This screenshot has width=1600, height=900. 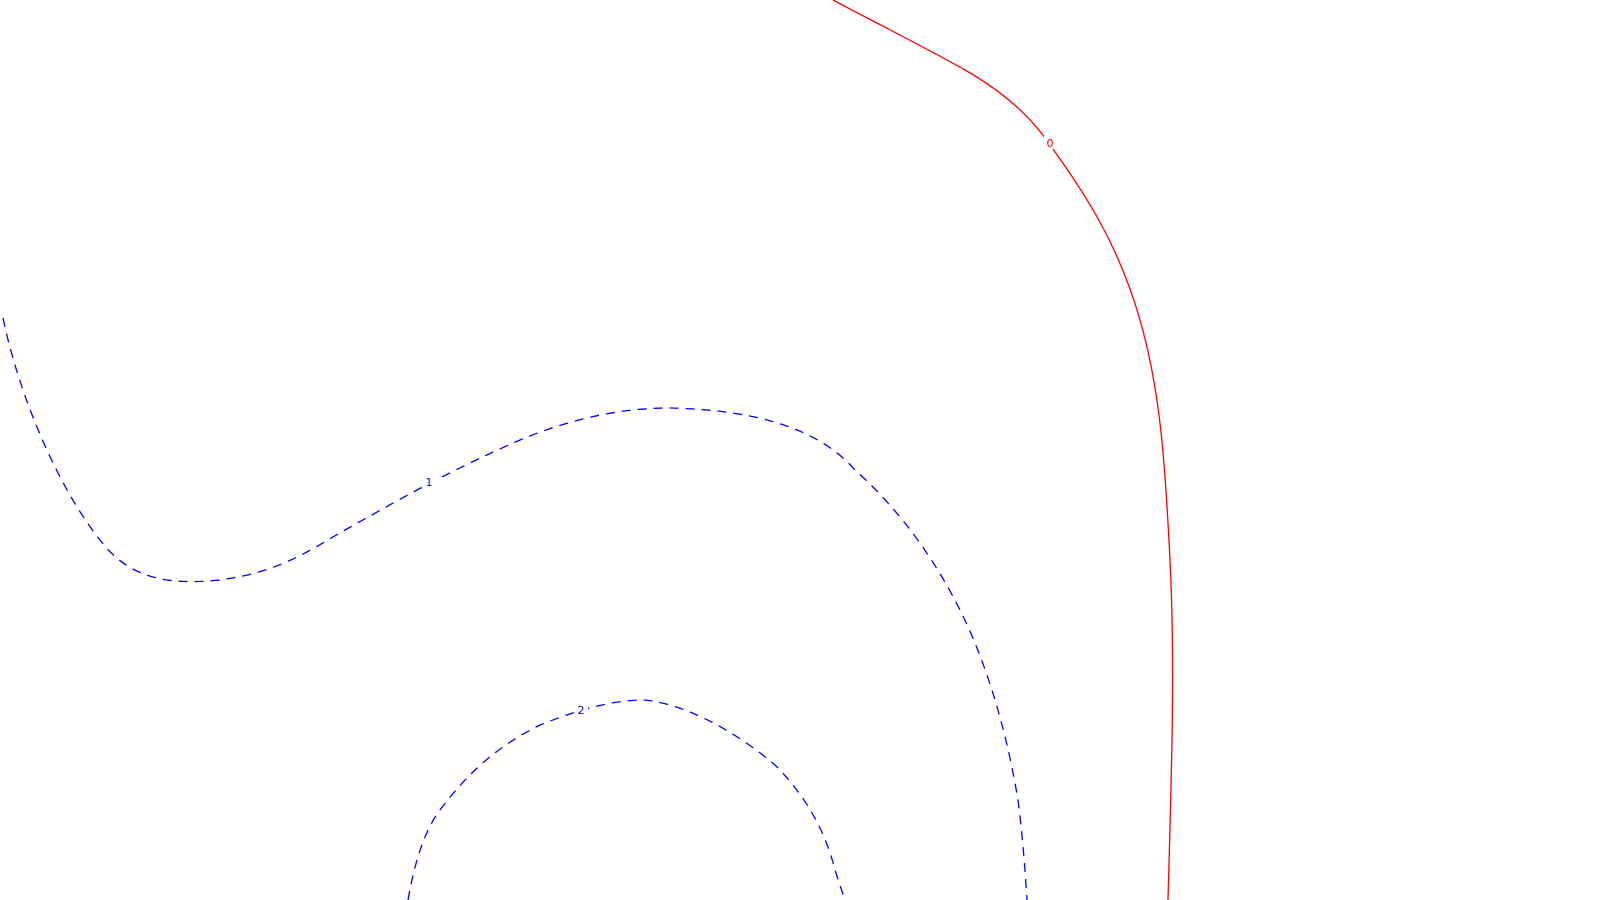 I want to click on contour-label-level-2: 2, so click(x=581, y=710).